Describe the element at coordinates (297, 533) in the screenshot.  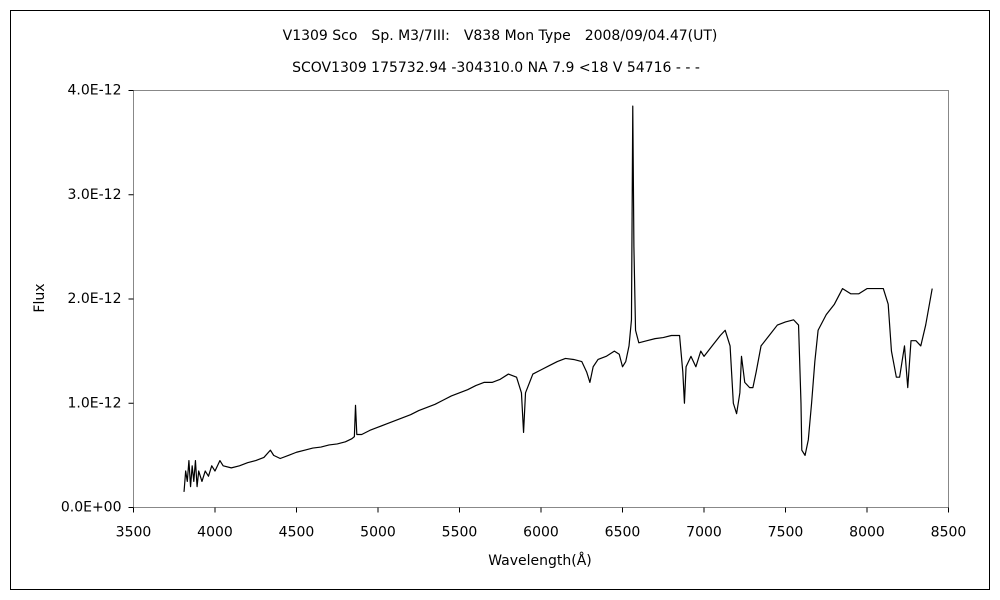
I see `x-tick-label: 4500` at that location.